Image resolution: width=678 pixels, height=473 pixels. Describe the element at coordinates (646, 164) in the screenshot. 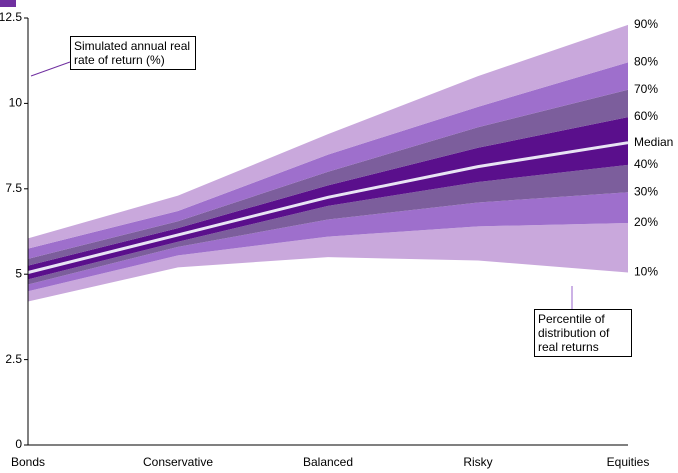

I see `legend-label: 40%` at that location.